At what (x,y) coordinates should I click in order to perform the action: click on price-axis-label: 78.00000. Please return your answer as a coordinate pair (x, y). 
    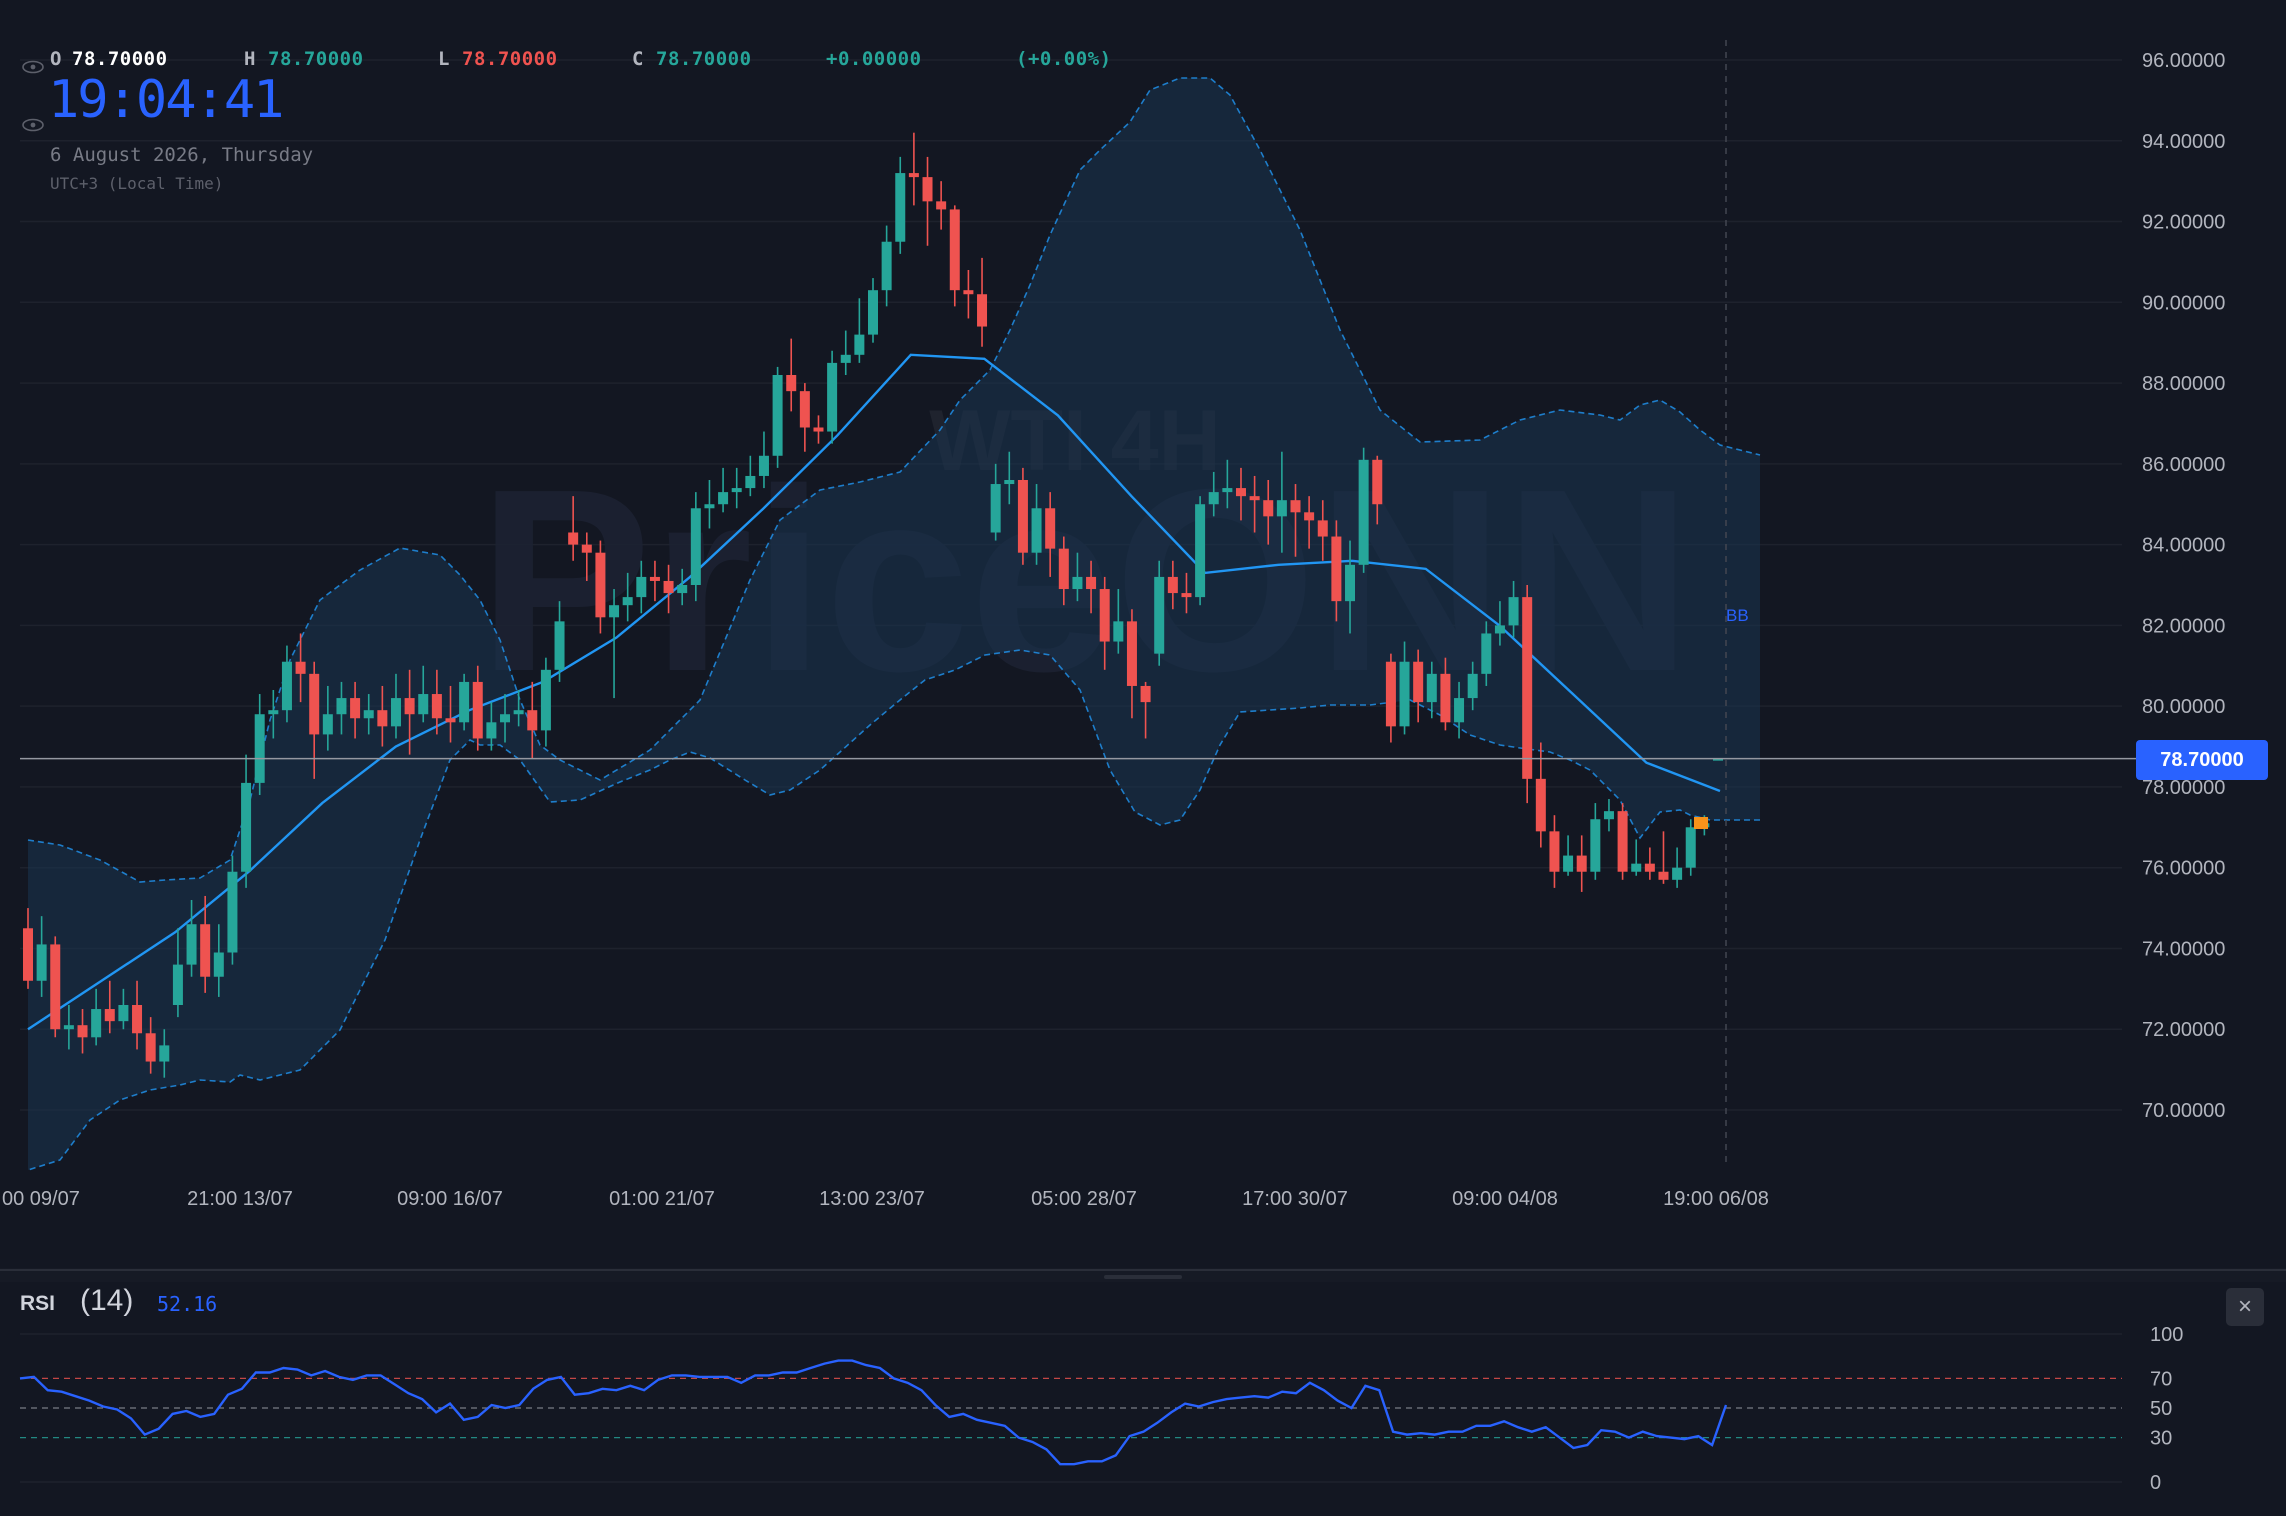
    Looking at the image, I should click on (2183, 788).